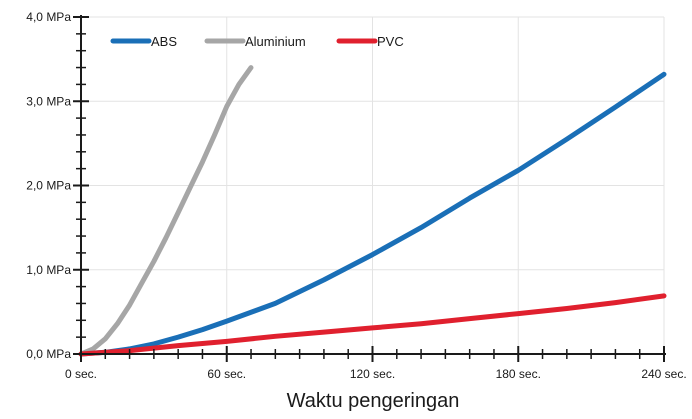  Describe the element at coordinates (373, 401) in the screenshot. I see `x-axis-title: Waktu pengeringan` at that location.